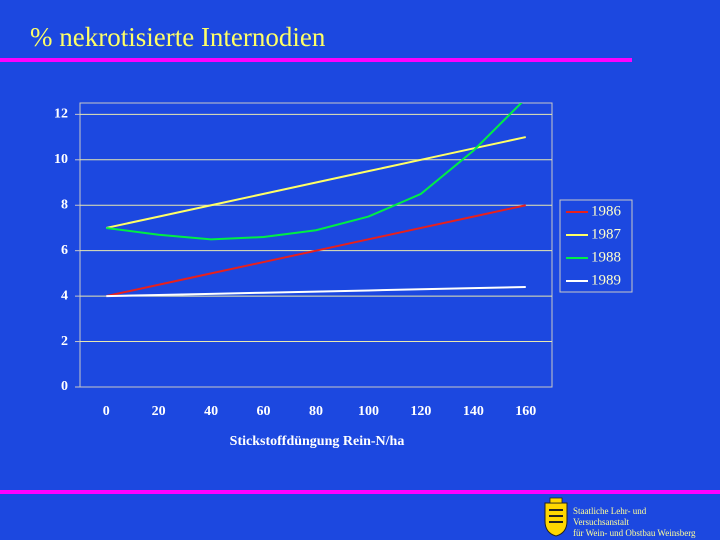 Image resolution: width=720 pixels, height=540 pixels. I want to click on y-tick-label: 6, so click(64, 250).